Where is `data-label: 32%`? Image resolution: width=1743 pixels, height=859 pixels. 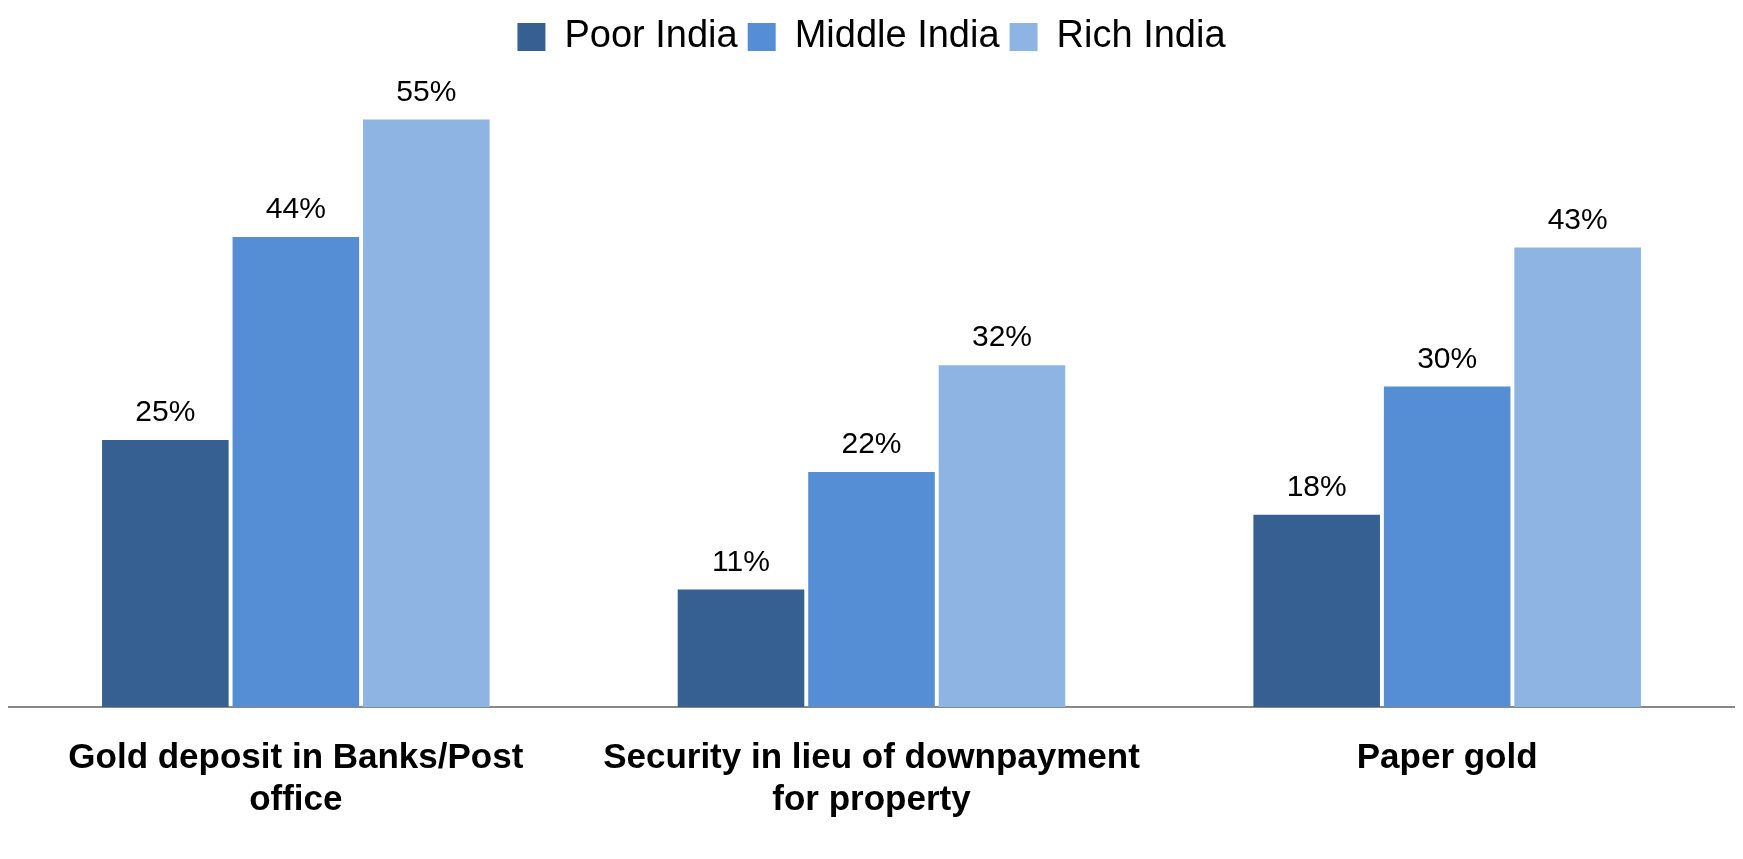 data-label: 32% is located at coordinates (1002, 336).